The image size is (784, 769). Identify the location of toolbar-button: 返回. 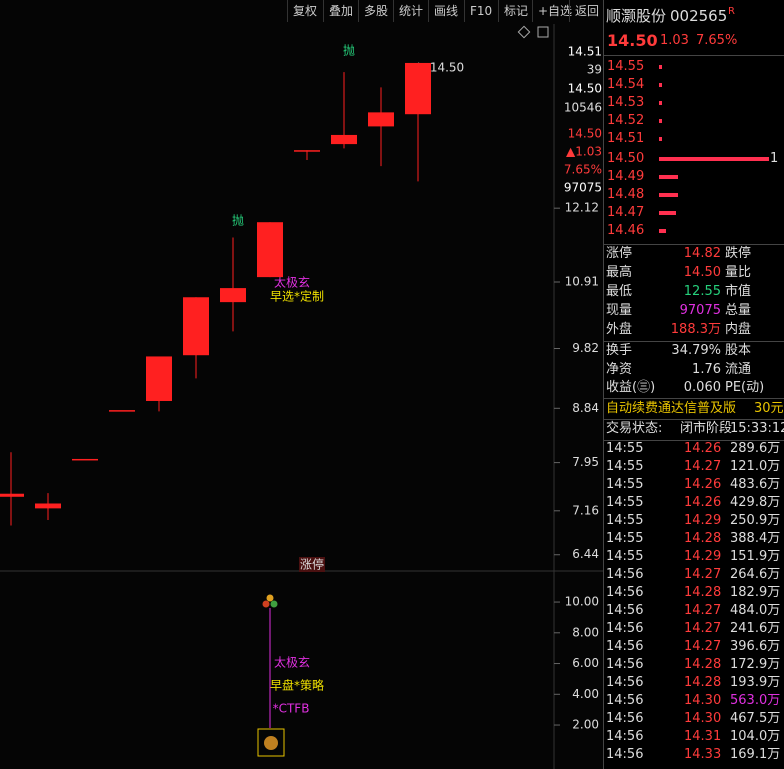
(586, 11).